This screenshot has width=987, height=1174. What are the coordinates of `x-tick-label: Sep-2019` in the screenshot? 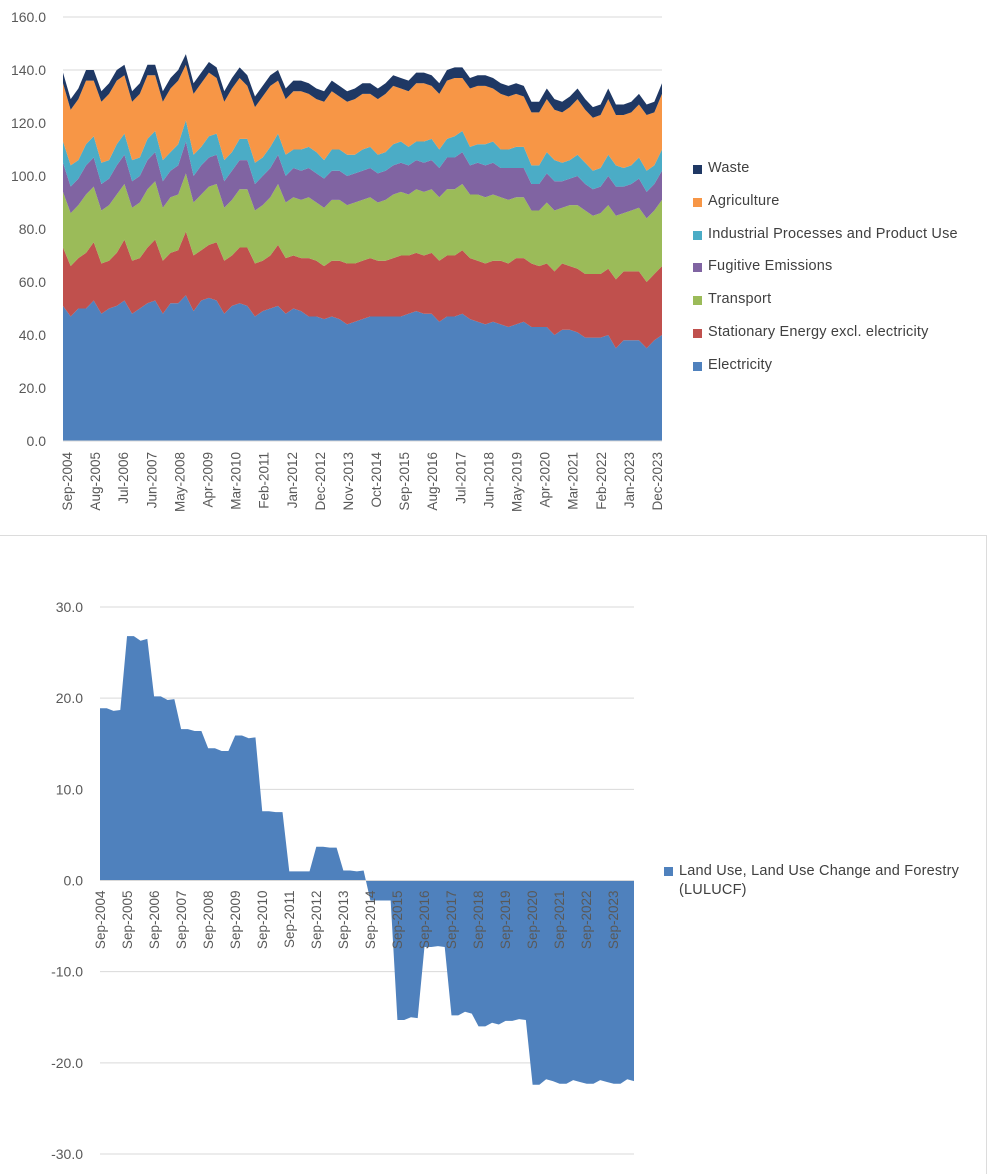 It's located at (505, 920).